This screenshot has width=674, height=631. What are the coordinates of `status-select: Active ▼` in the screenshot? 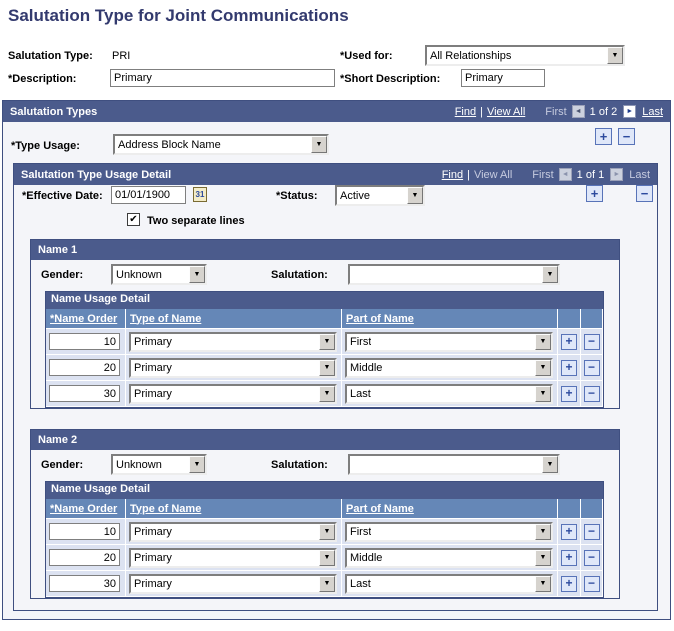 It's located at (380, 195).